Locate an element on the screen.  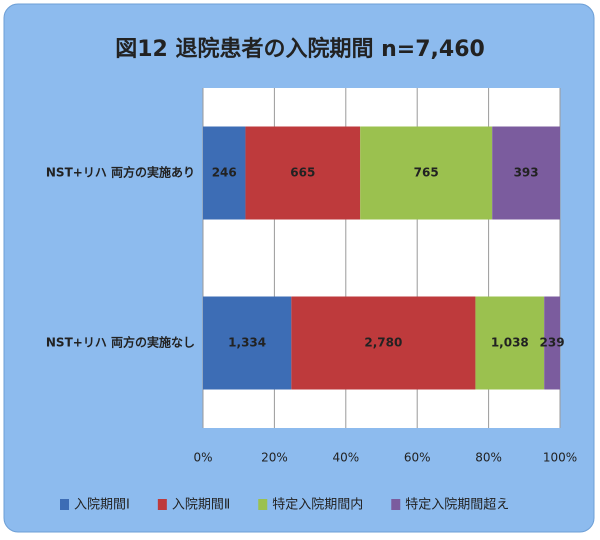
value-label: 1,334 is located at coordinates (247, 343).